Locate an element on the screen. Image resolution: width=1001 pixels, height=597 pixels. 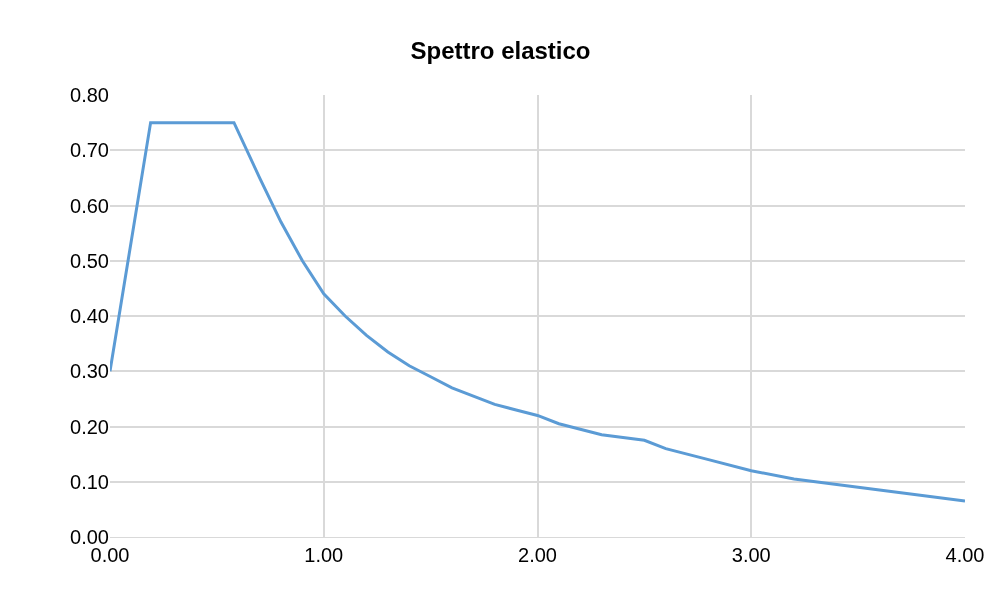
x-tick-label: 3.00 is located at coordinates (751, 555).